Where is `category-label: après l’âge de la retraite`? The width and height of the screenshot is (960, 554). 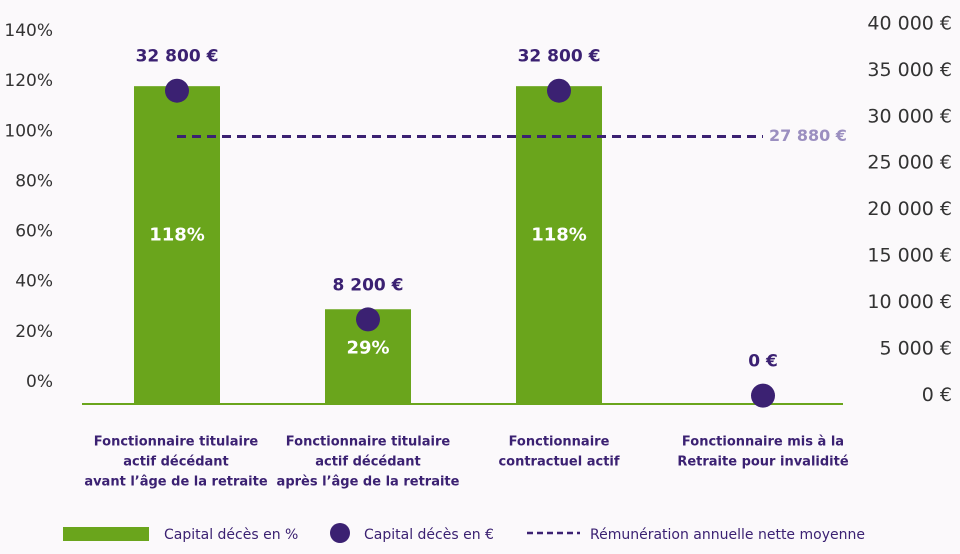
category-label: après l’âge de la retraite is located at coordinates (368, 482).